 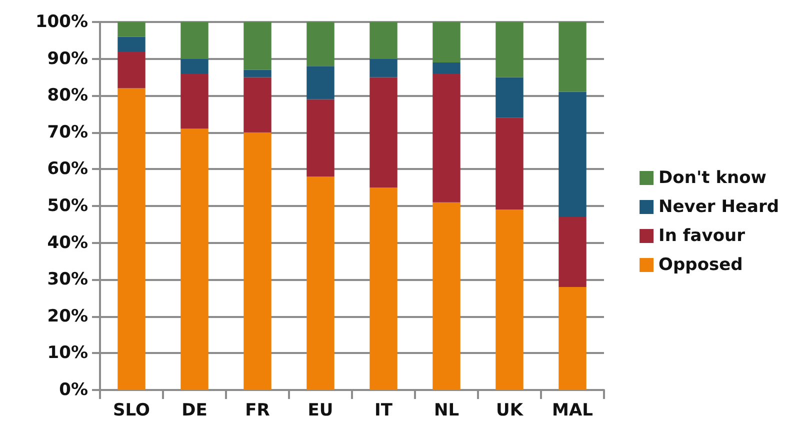 What do you see at coordinates (712, 178) in the screenshot?
I see `legend-label: Don't know` at bounding box center [712, 178].